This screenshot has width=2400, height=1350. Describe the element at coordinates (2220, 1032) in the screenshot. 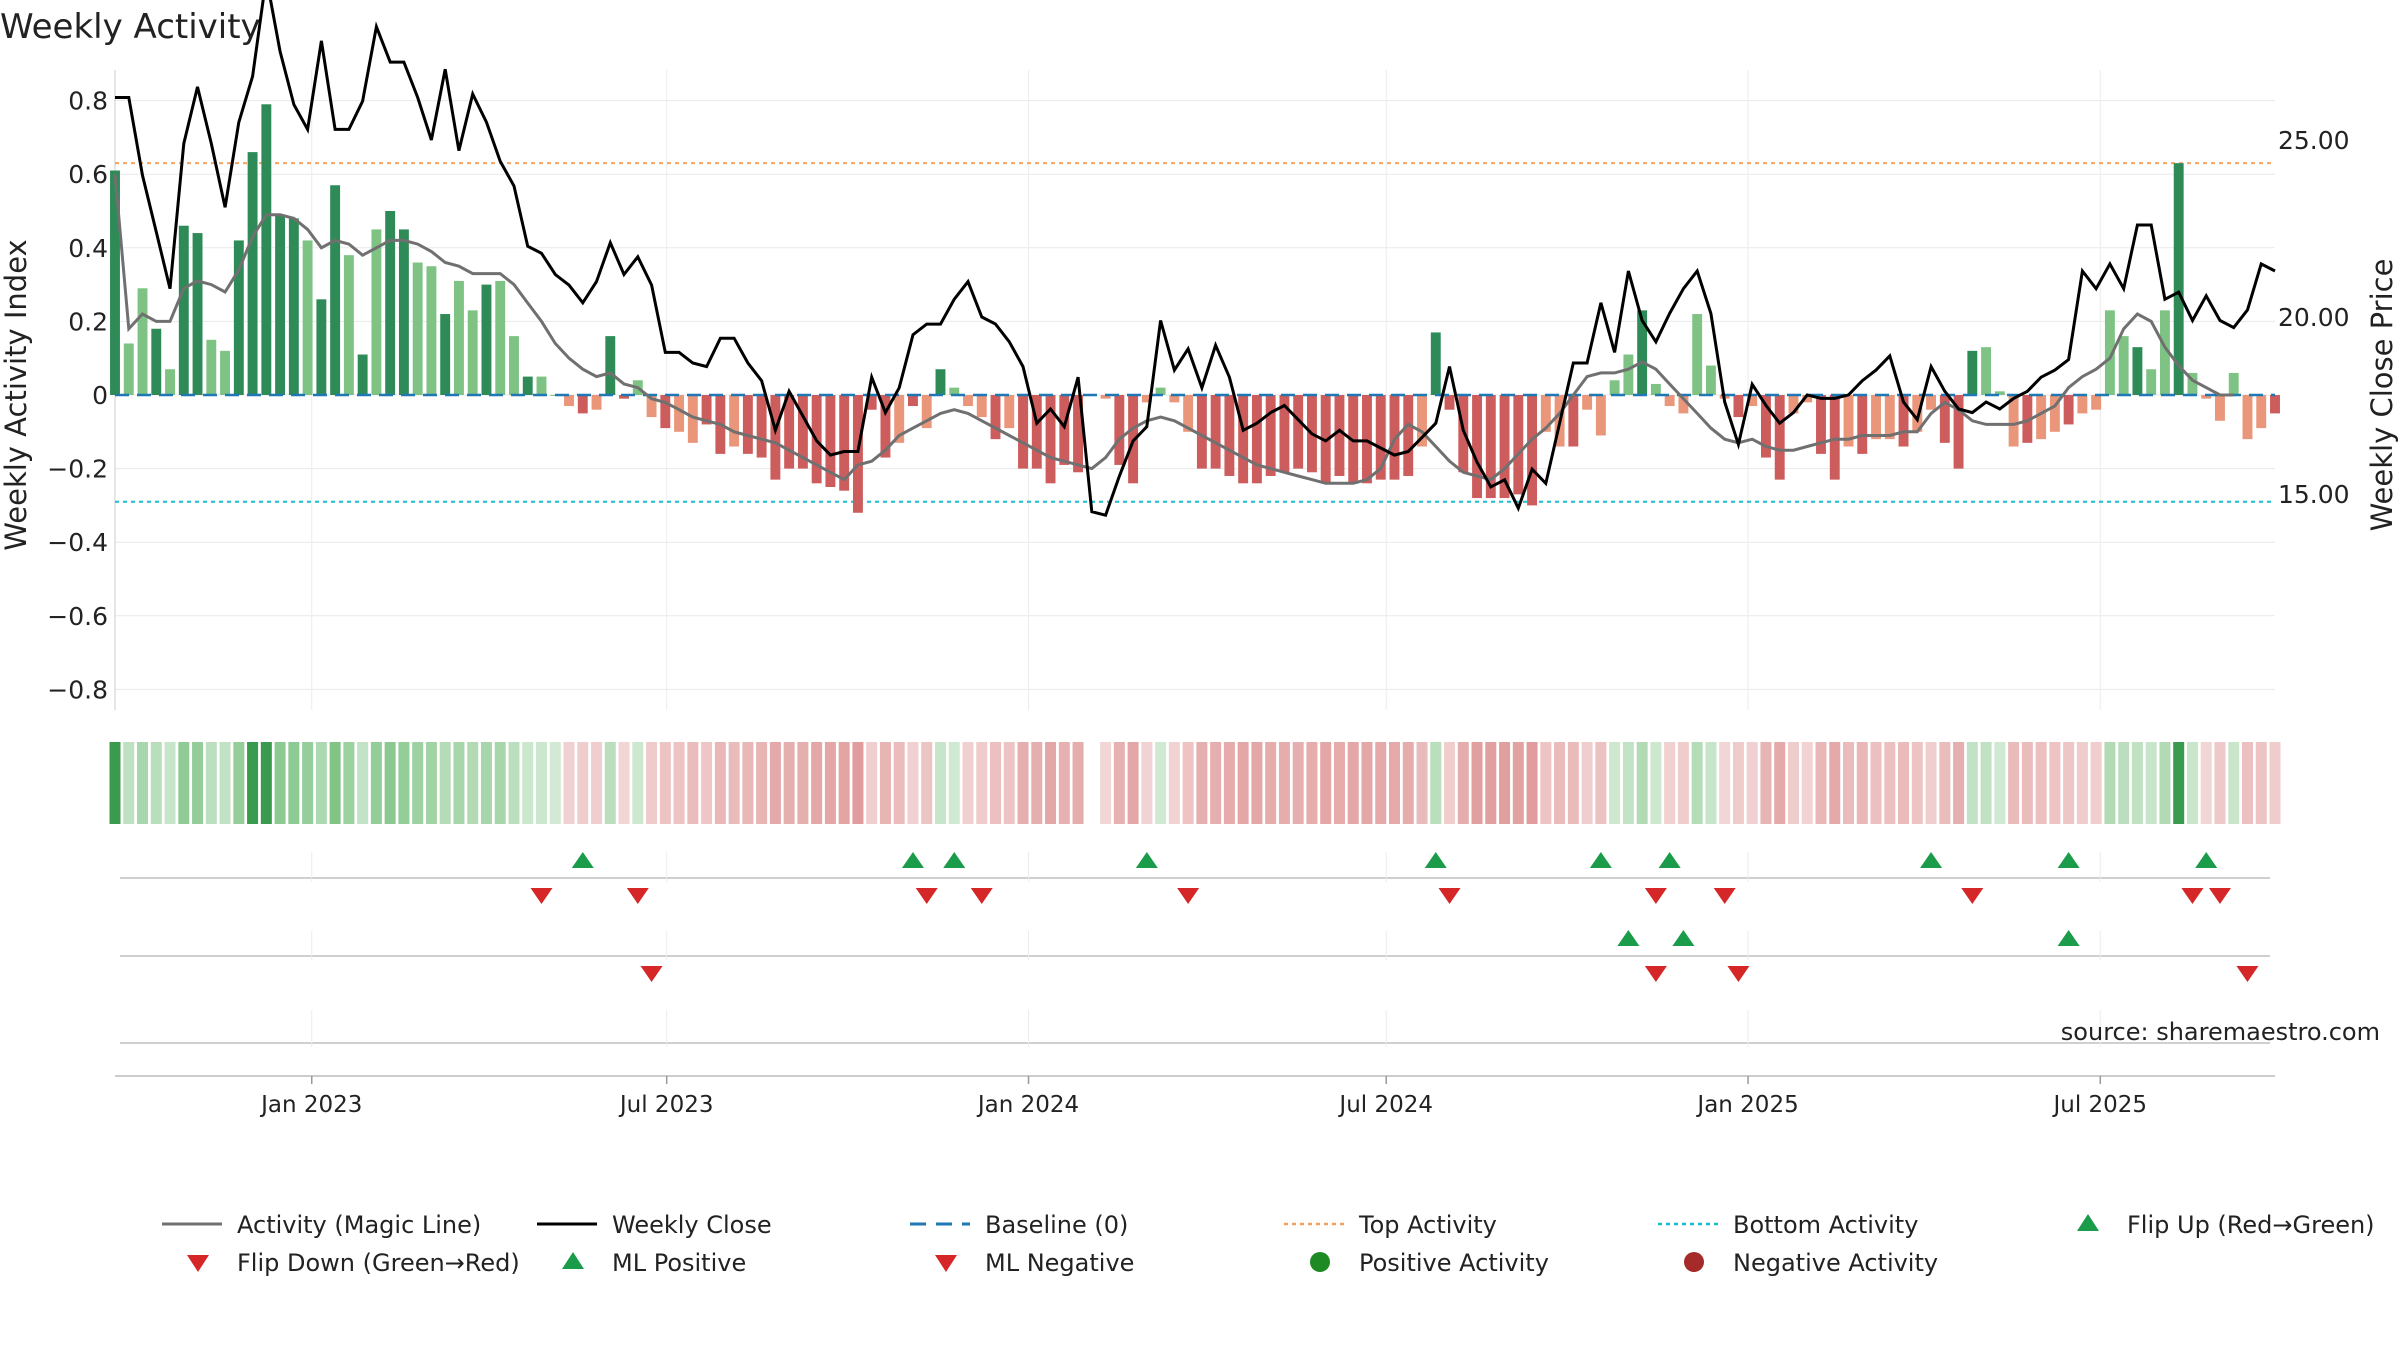

I see `source-credit: source: sharemaestro.com` at that location.